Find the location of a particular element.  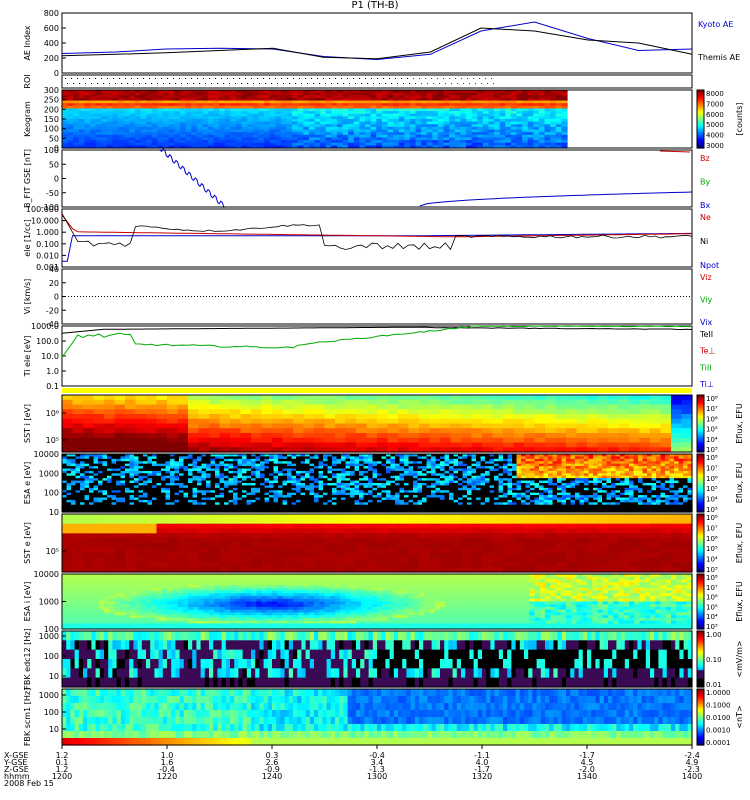

fbk-scm-colorbar-tick: 1.0000 is located at coordinates (718, 693).